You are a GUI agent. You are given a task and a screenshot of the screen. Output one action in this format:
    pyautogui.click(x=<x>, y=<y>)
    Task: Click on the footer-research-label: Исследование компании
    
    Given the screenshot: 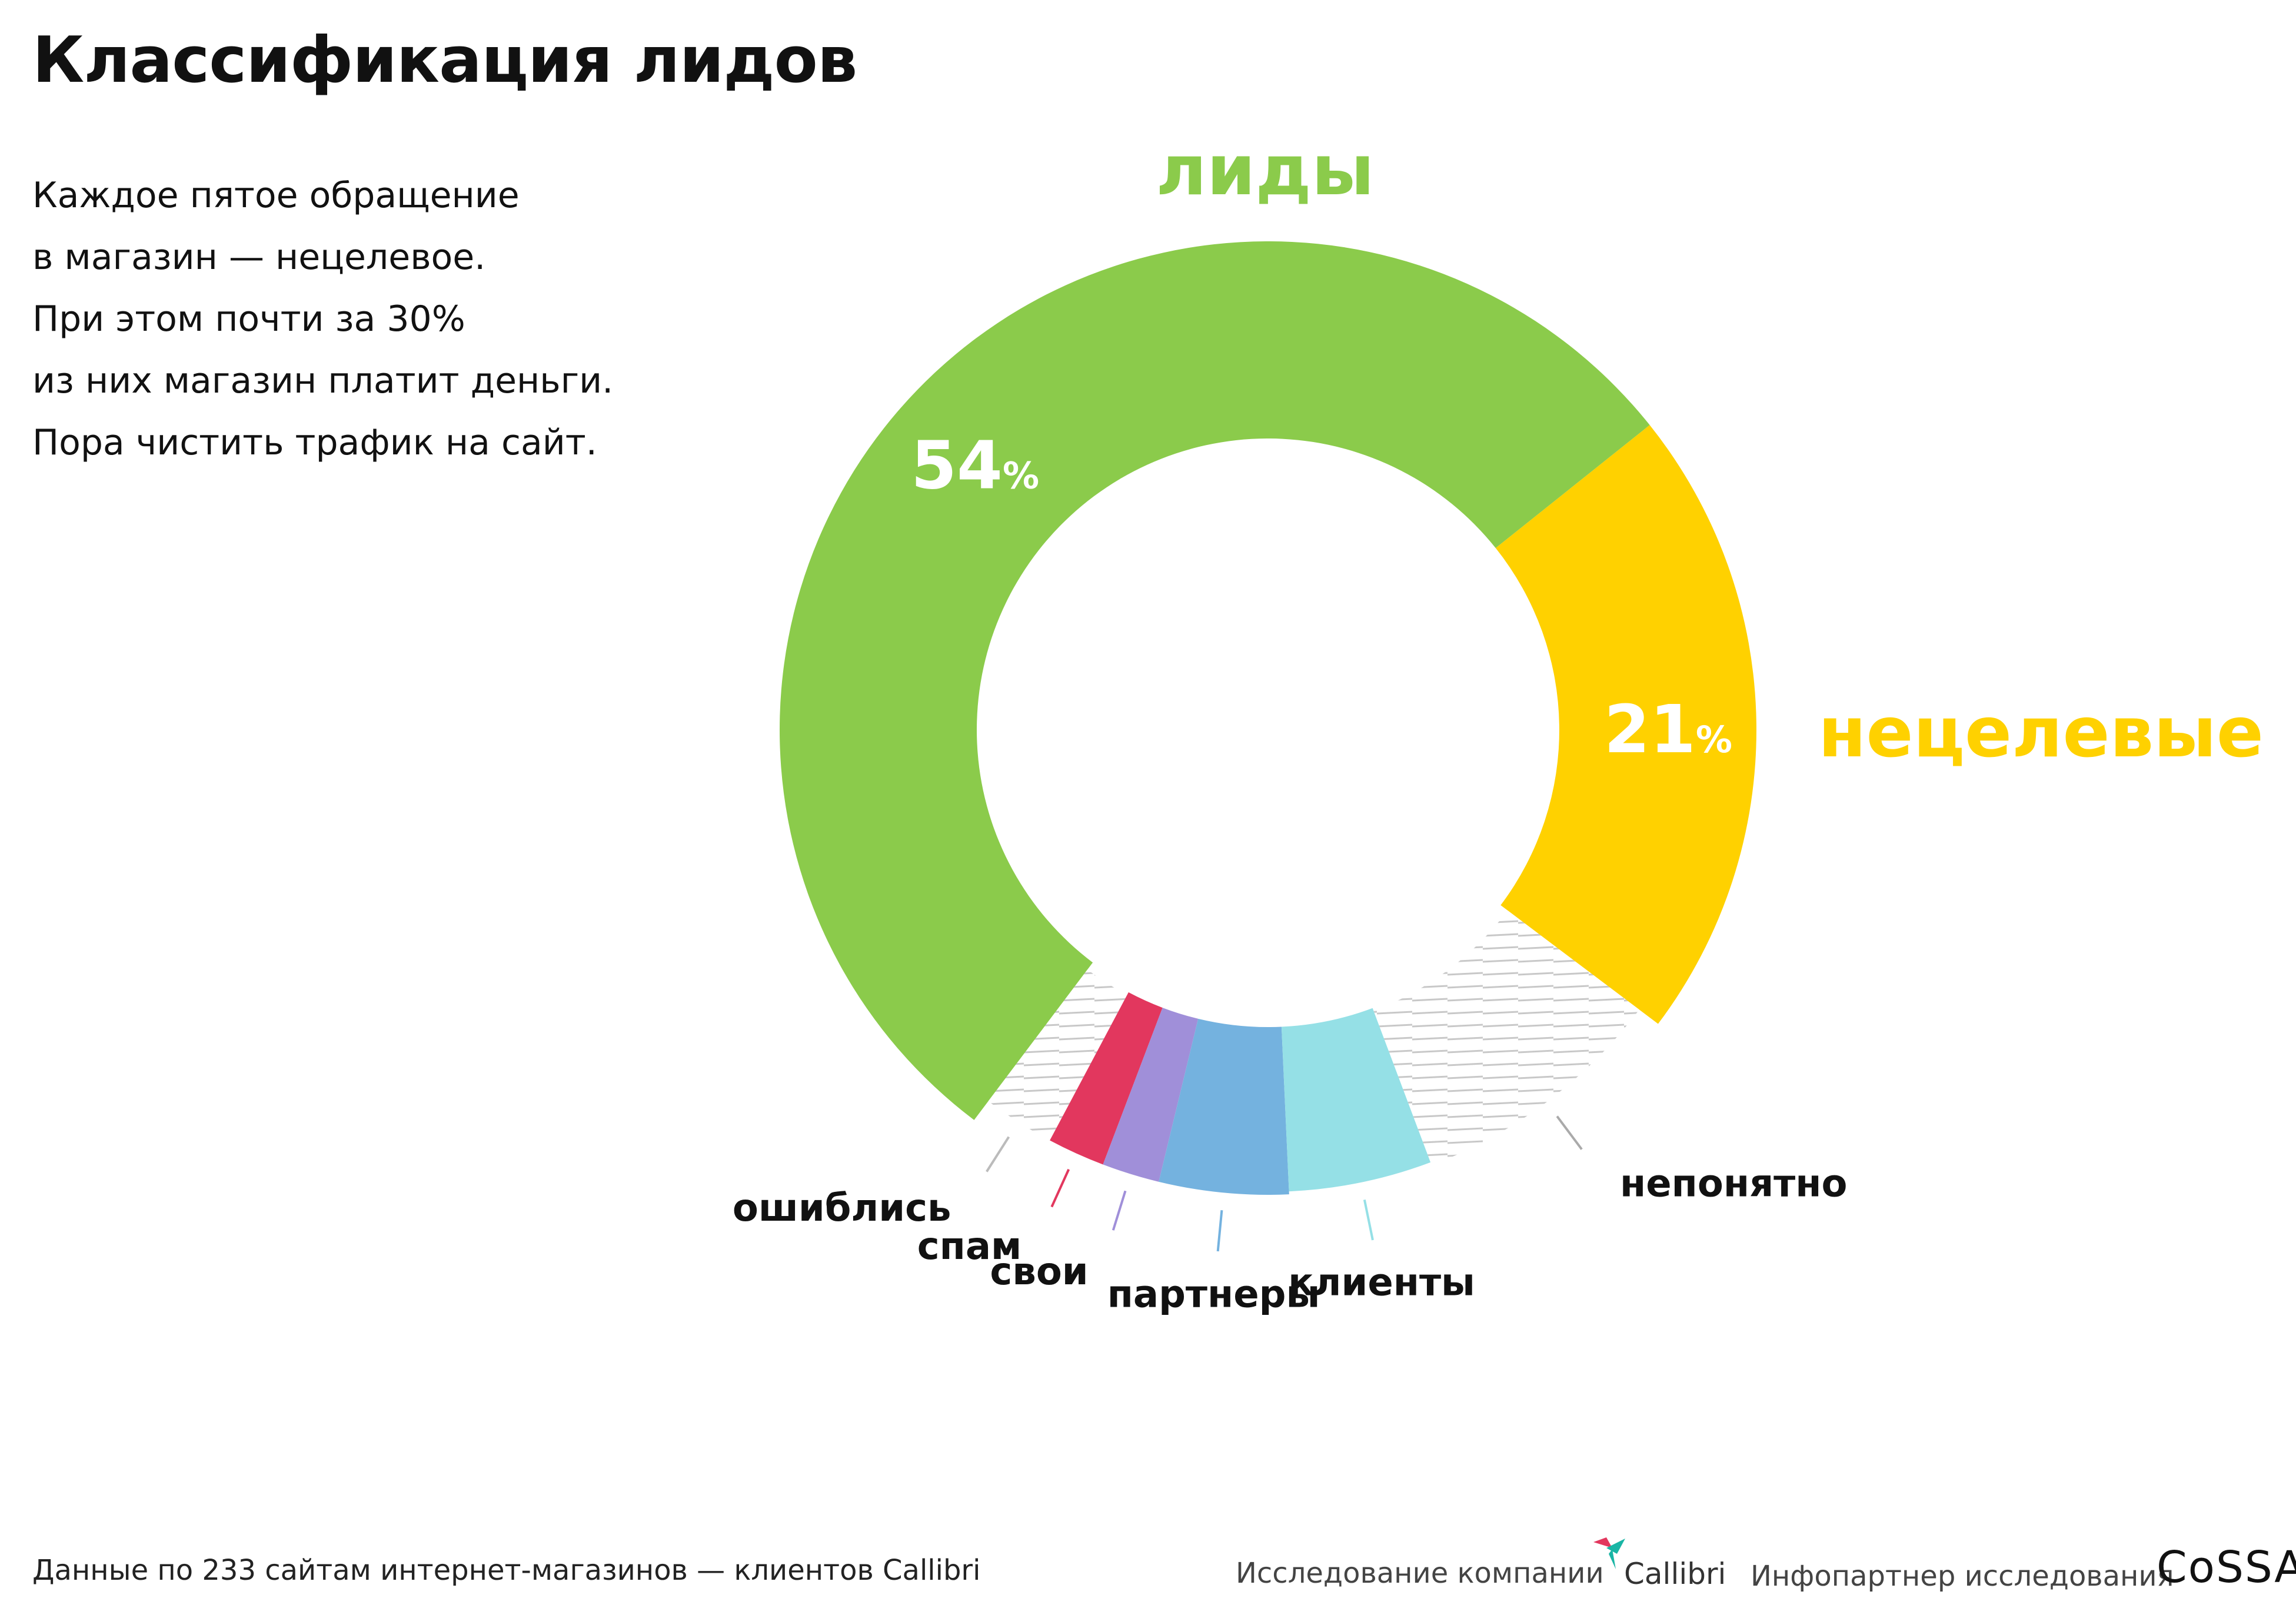 What is the action you would take?
    pyautogui.click(x=1420, y=1573)
    